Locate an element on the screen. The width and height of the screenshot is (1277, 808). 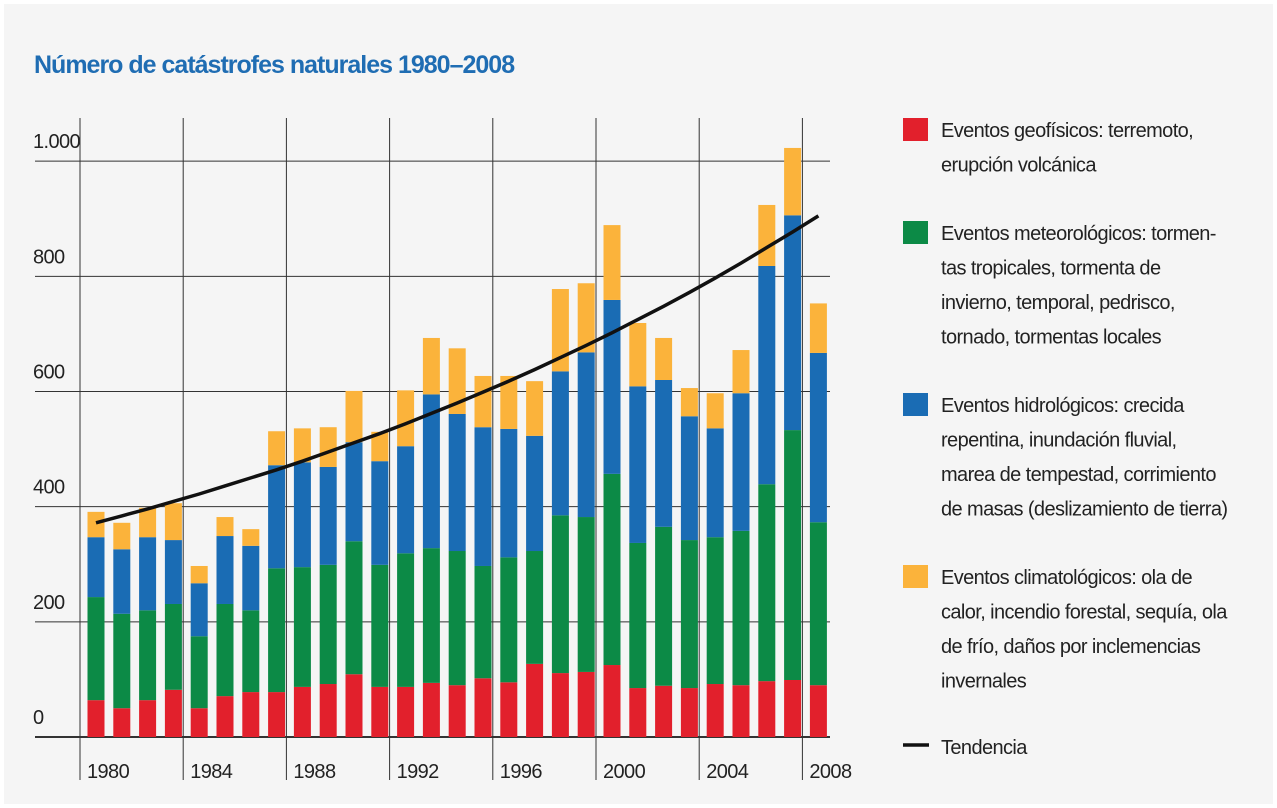
y-tick-label: 1.000 is located at coordinates (57, 142).